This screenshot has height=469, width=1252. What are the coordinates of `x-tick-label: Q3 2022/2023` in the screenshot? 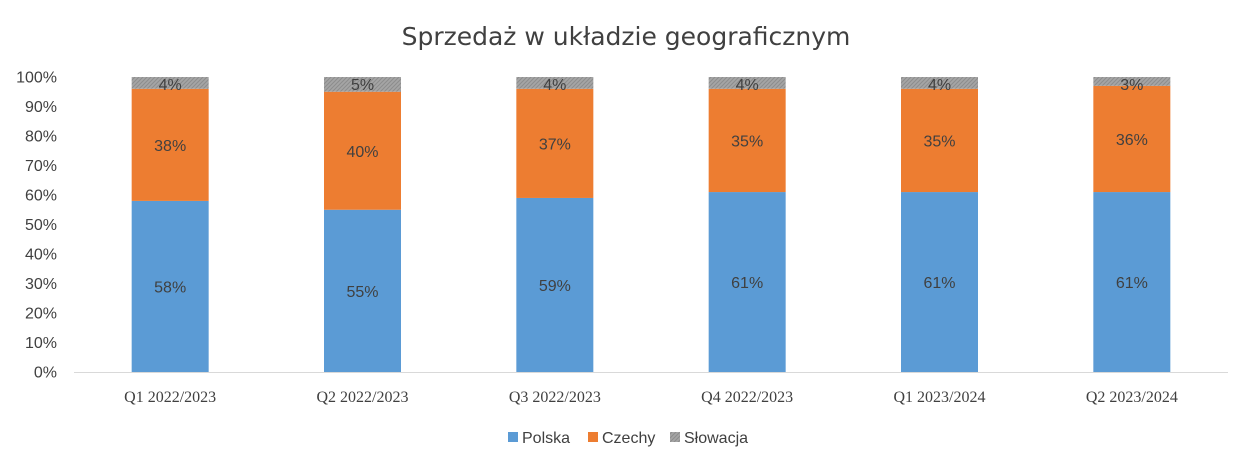 It's located at (555, 397).